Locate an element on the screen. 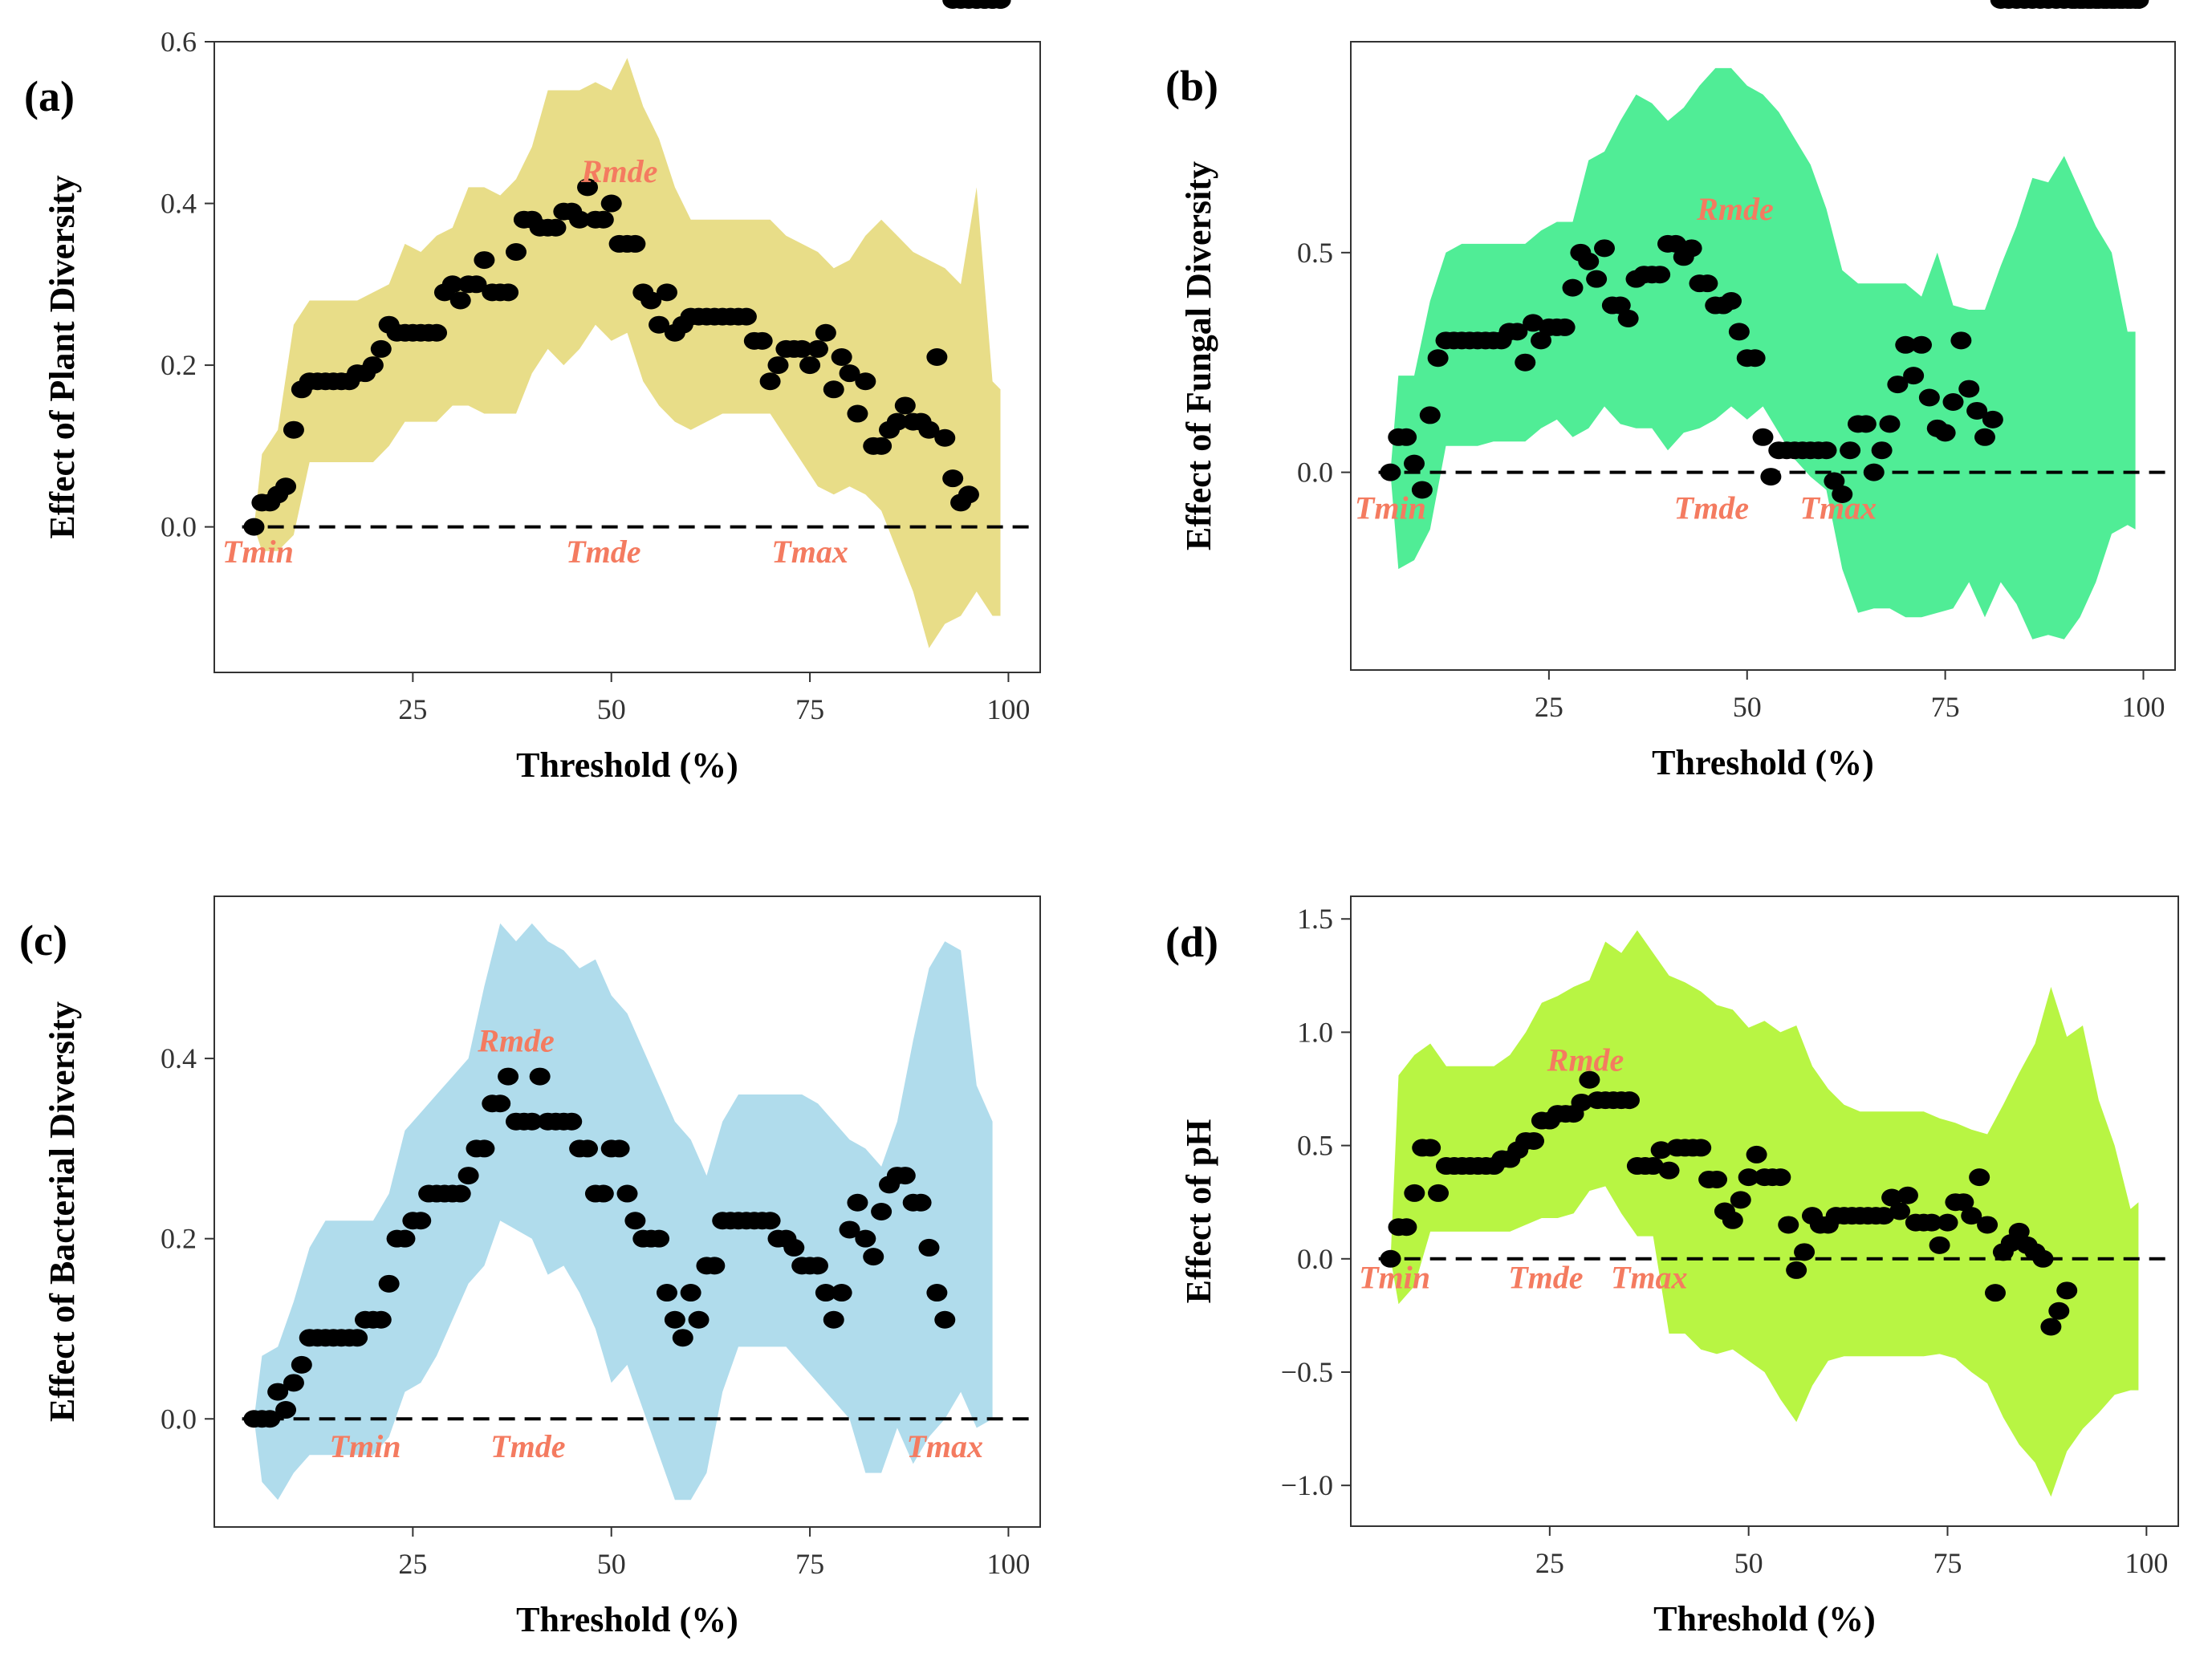 This screenshot has height=1665, width=2212. annotation-tmde: Tmde is located at coordinates (1545, 1277).